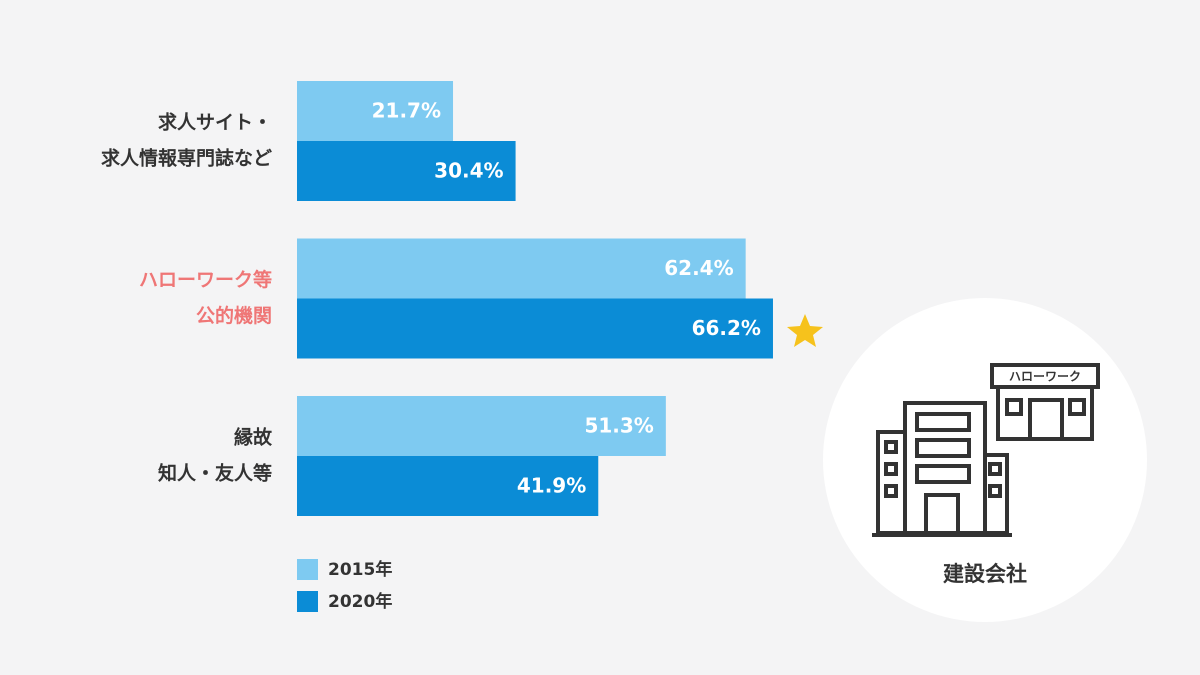 This screenshot has width=1200, height=675. I want to click on category-label: 求人情報専門誌など, so click(186, 158).